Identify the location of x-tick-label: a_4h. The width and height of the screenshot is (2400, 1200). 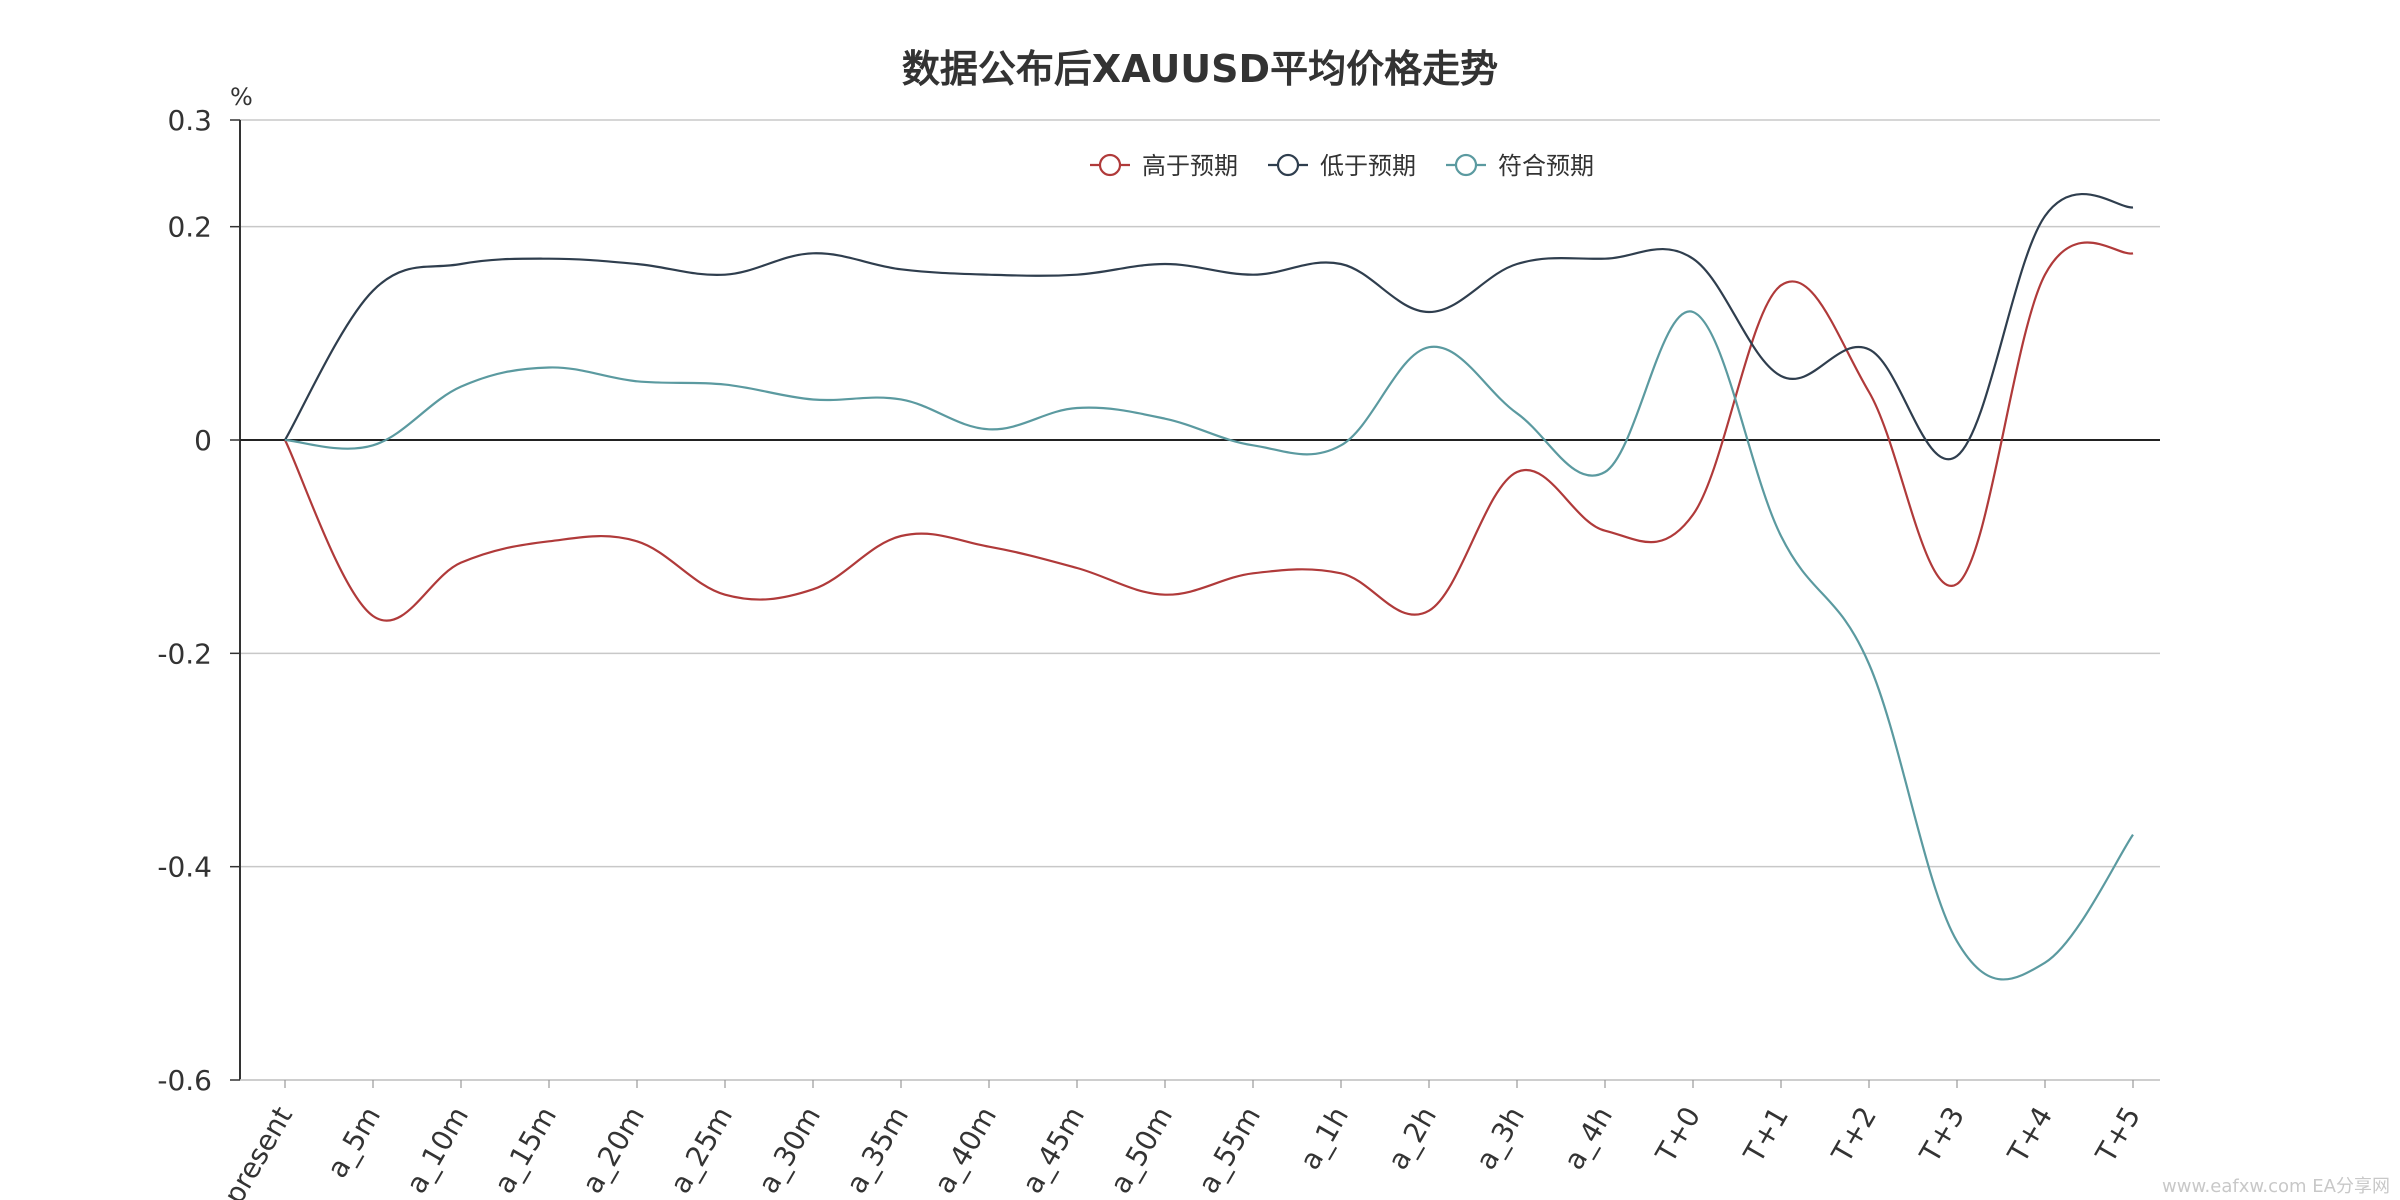
(1588, 1138).